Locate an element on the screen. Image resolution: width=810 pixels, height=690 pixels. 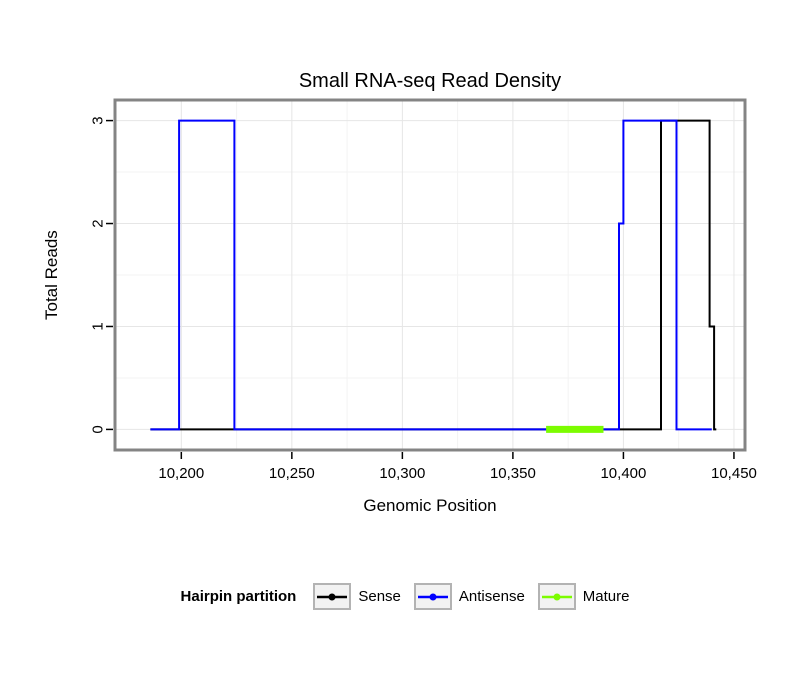
legend-item-antisense: Antisense is located at coordinates (469, 596).